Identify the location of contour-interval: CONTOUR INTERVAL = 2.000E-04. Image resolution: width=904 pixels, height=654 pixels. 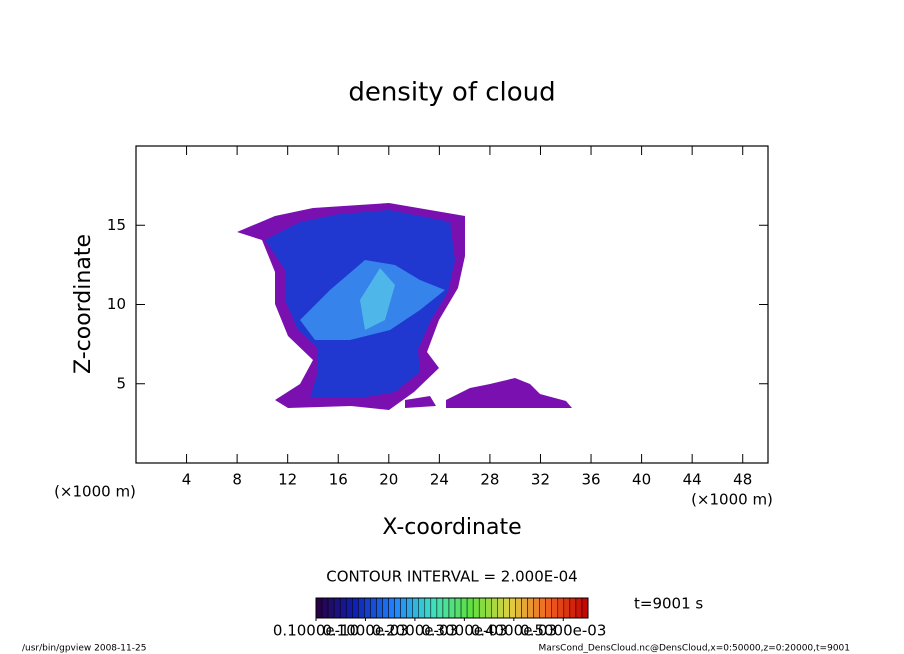
(451, 577).